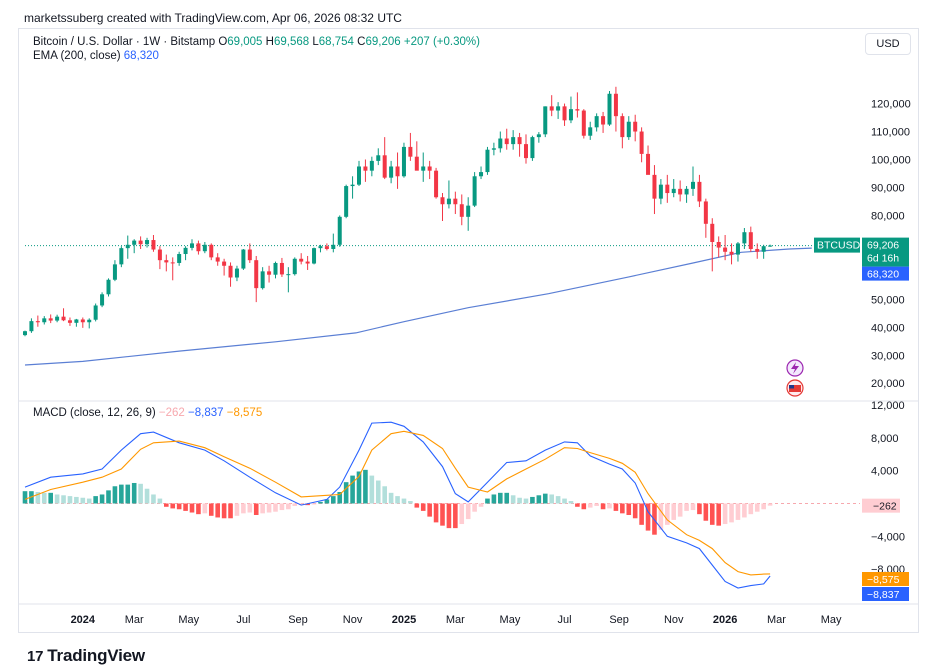  Describe the element at coordinates (888, 44) in the screenshot. I see `currency-button: USD` at that location.